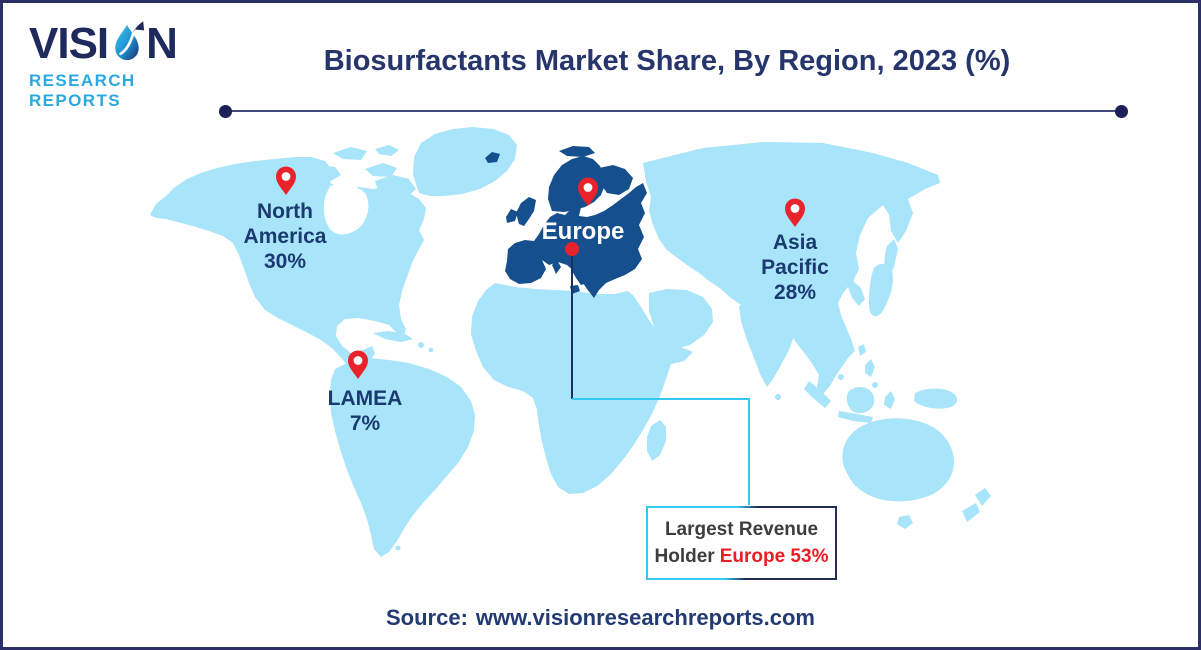  I want to click on label-north-america-share: 30%, so click(285, 261).